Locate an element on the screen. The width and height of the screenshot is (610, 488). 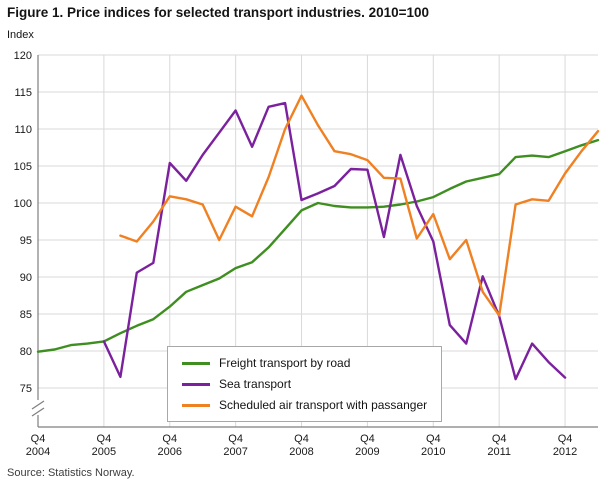
legend-label-sea-transport: Sea transport is located at coordinates (255, 384).